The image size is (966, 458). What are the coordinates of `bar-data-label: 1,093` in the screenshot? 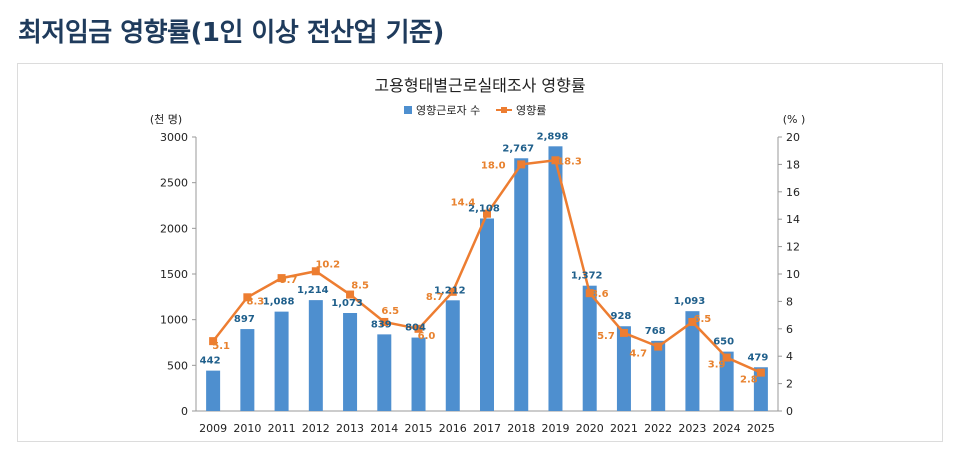 It's located at (690, 301).